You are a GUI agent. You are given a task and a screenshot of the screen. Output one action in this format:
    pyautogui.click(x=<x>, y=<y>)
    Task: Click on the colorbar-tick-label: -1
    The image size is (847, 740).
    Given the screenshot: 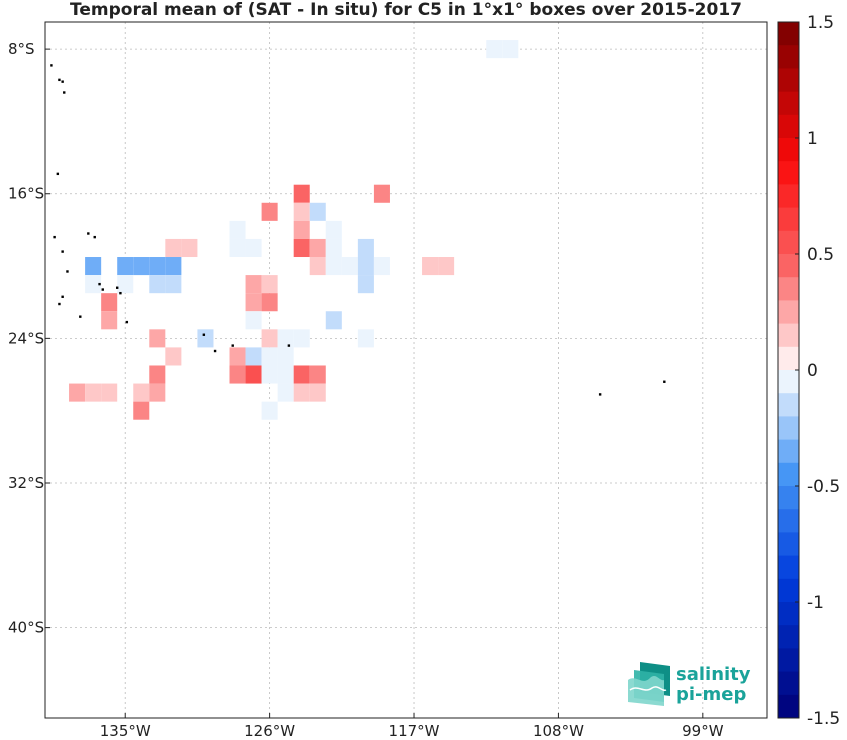 What is the action you would take?
    pyautogui.click(x=815, y=603)
    